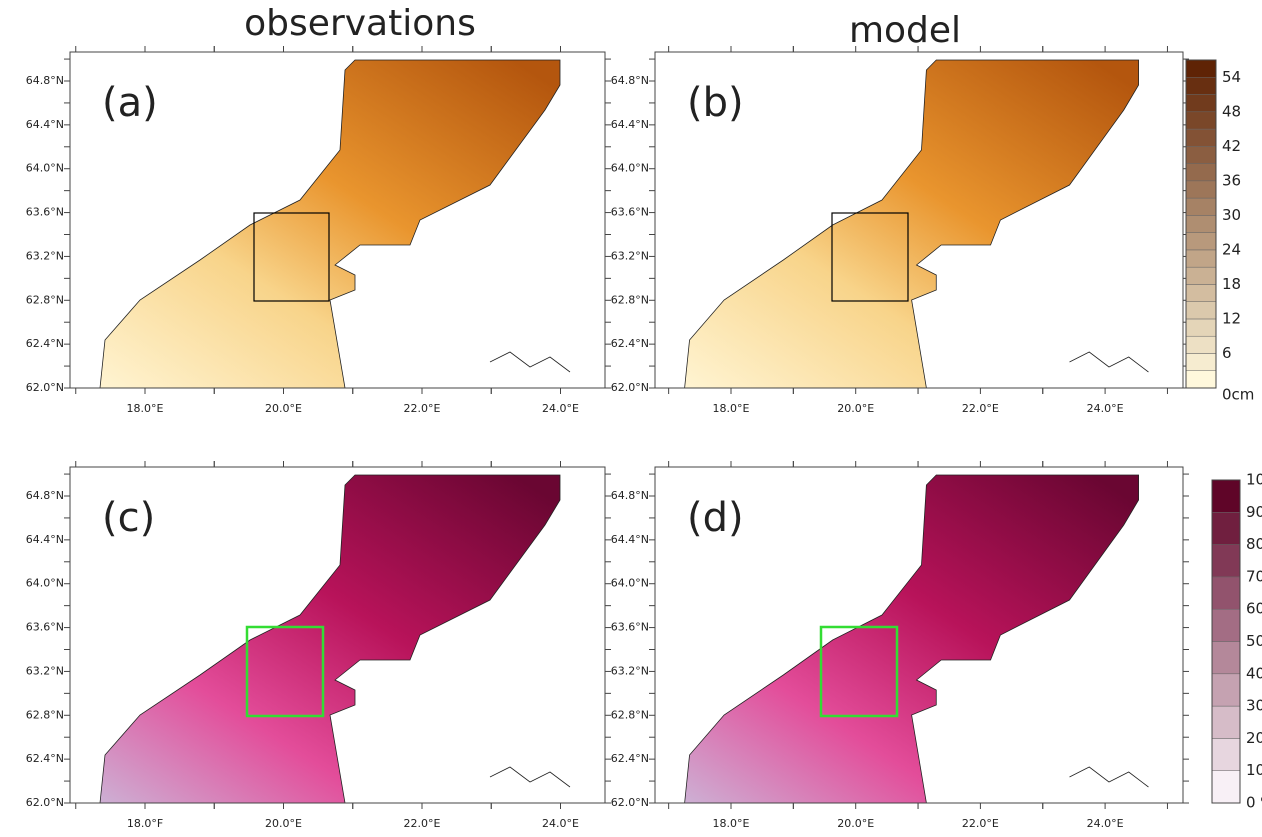  What do you see at coordinates (1231, 284) in the screenshot?
I see `colorbar-label: 18` at bounding box center [1231, 284].